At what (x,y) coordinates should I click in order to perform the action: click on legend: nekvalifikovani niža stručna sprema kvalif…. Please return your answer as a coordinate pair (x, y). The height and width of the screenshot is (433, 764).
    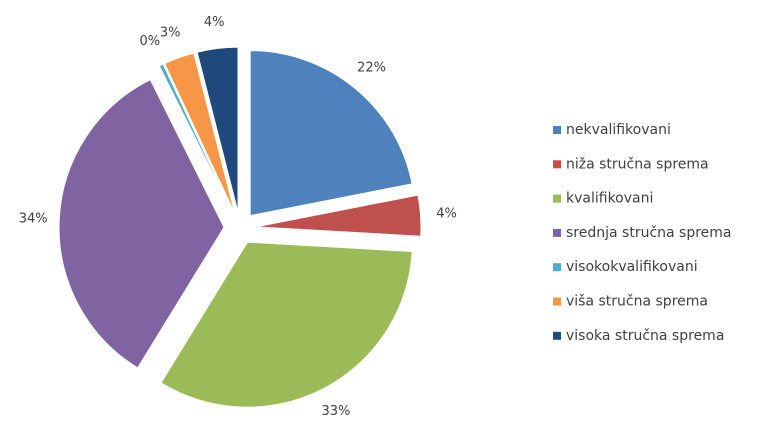
    Looking at the image, I should click on (642, 233).